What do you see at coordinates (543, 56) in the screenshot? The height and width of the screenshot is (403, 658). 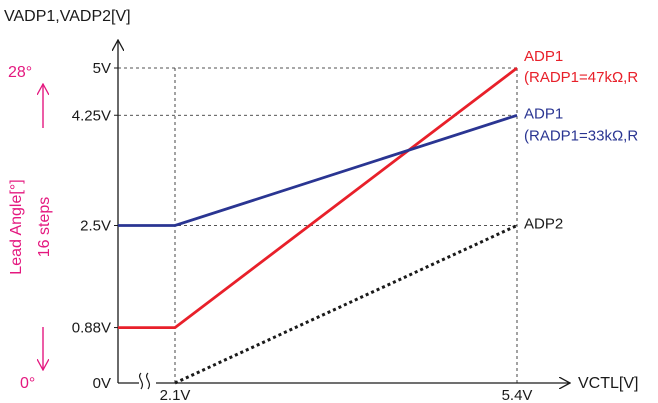 I see `series-adp1-47k-name: ADP1` at bounding box center [543, 56].